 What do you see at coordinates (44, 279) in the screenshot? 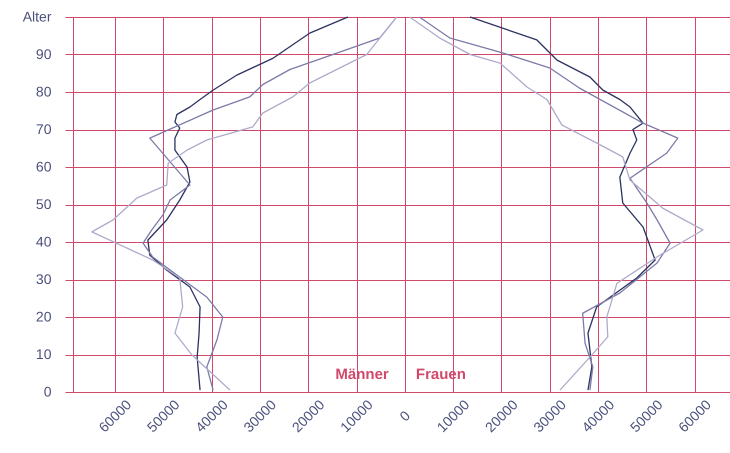
I see `y-tick-label: 30` at bounding box center [44, 279].